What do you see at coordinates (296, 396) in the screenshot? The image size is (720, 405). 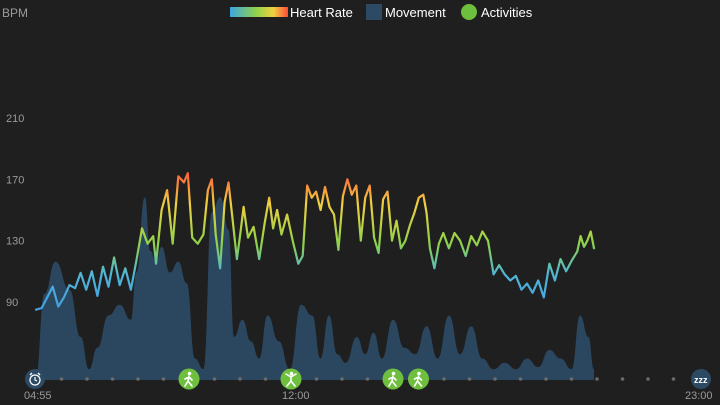 I see `x-axis-mid-label: 12:00` at bounding box center [296, 396].